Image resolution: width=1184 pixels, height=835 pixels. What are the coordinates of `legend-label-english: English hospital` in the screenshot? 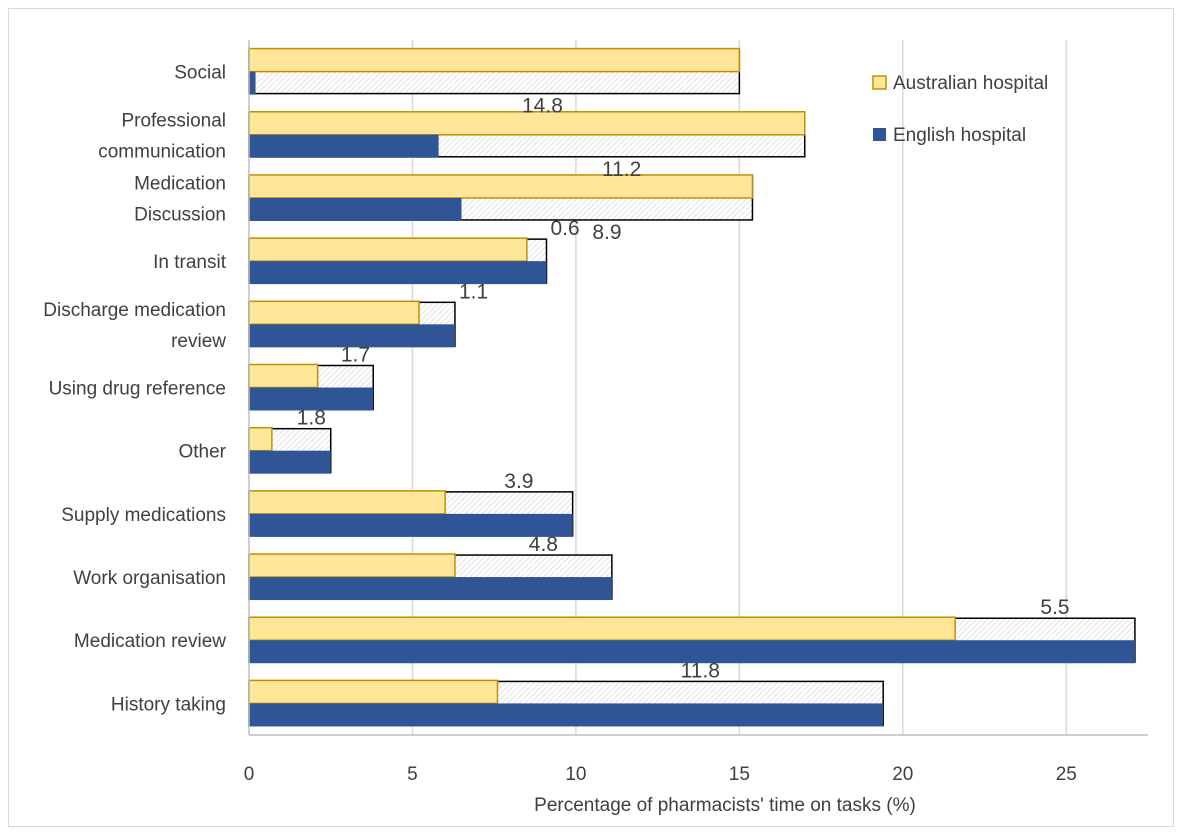 It's located at (959, 135).